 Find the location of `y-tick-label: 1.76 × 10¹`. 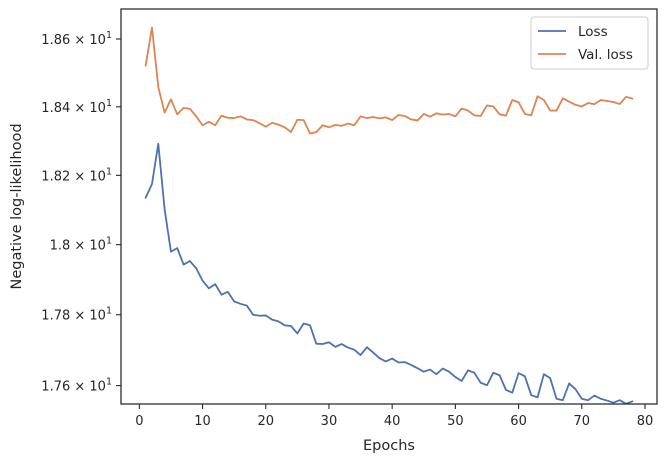

y-tick-label: 1.76 × 10¹ is located at coordinates (76, 386).